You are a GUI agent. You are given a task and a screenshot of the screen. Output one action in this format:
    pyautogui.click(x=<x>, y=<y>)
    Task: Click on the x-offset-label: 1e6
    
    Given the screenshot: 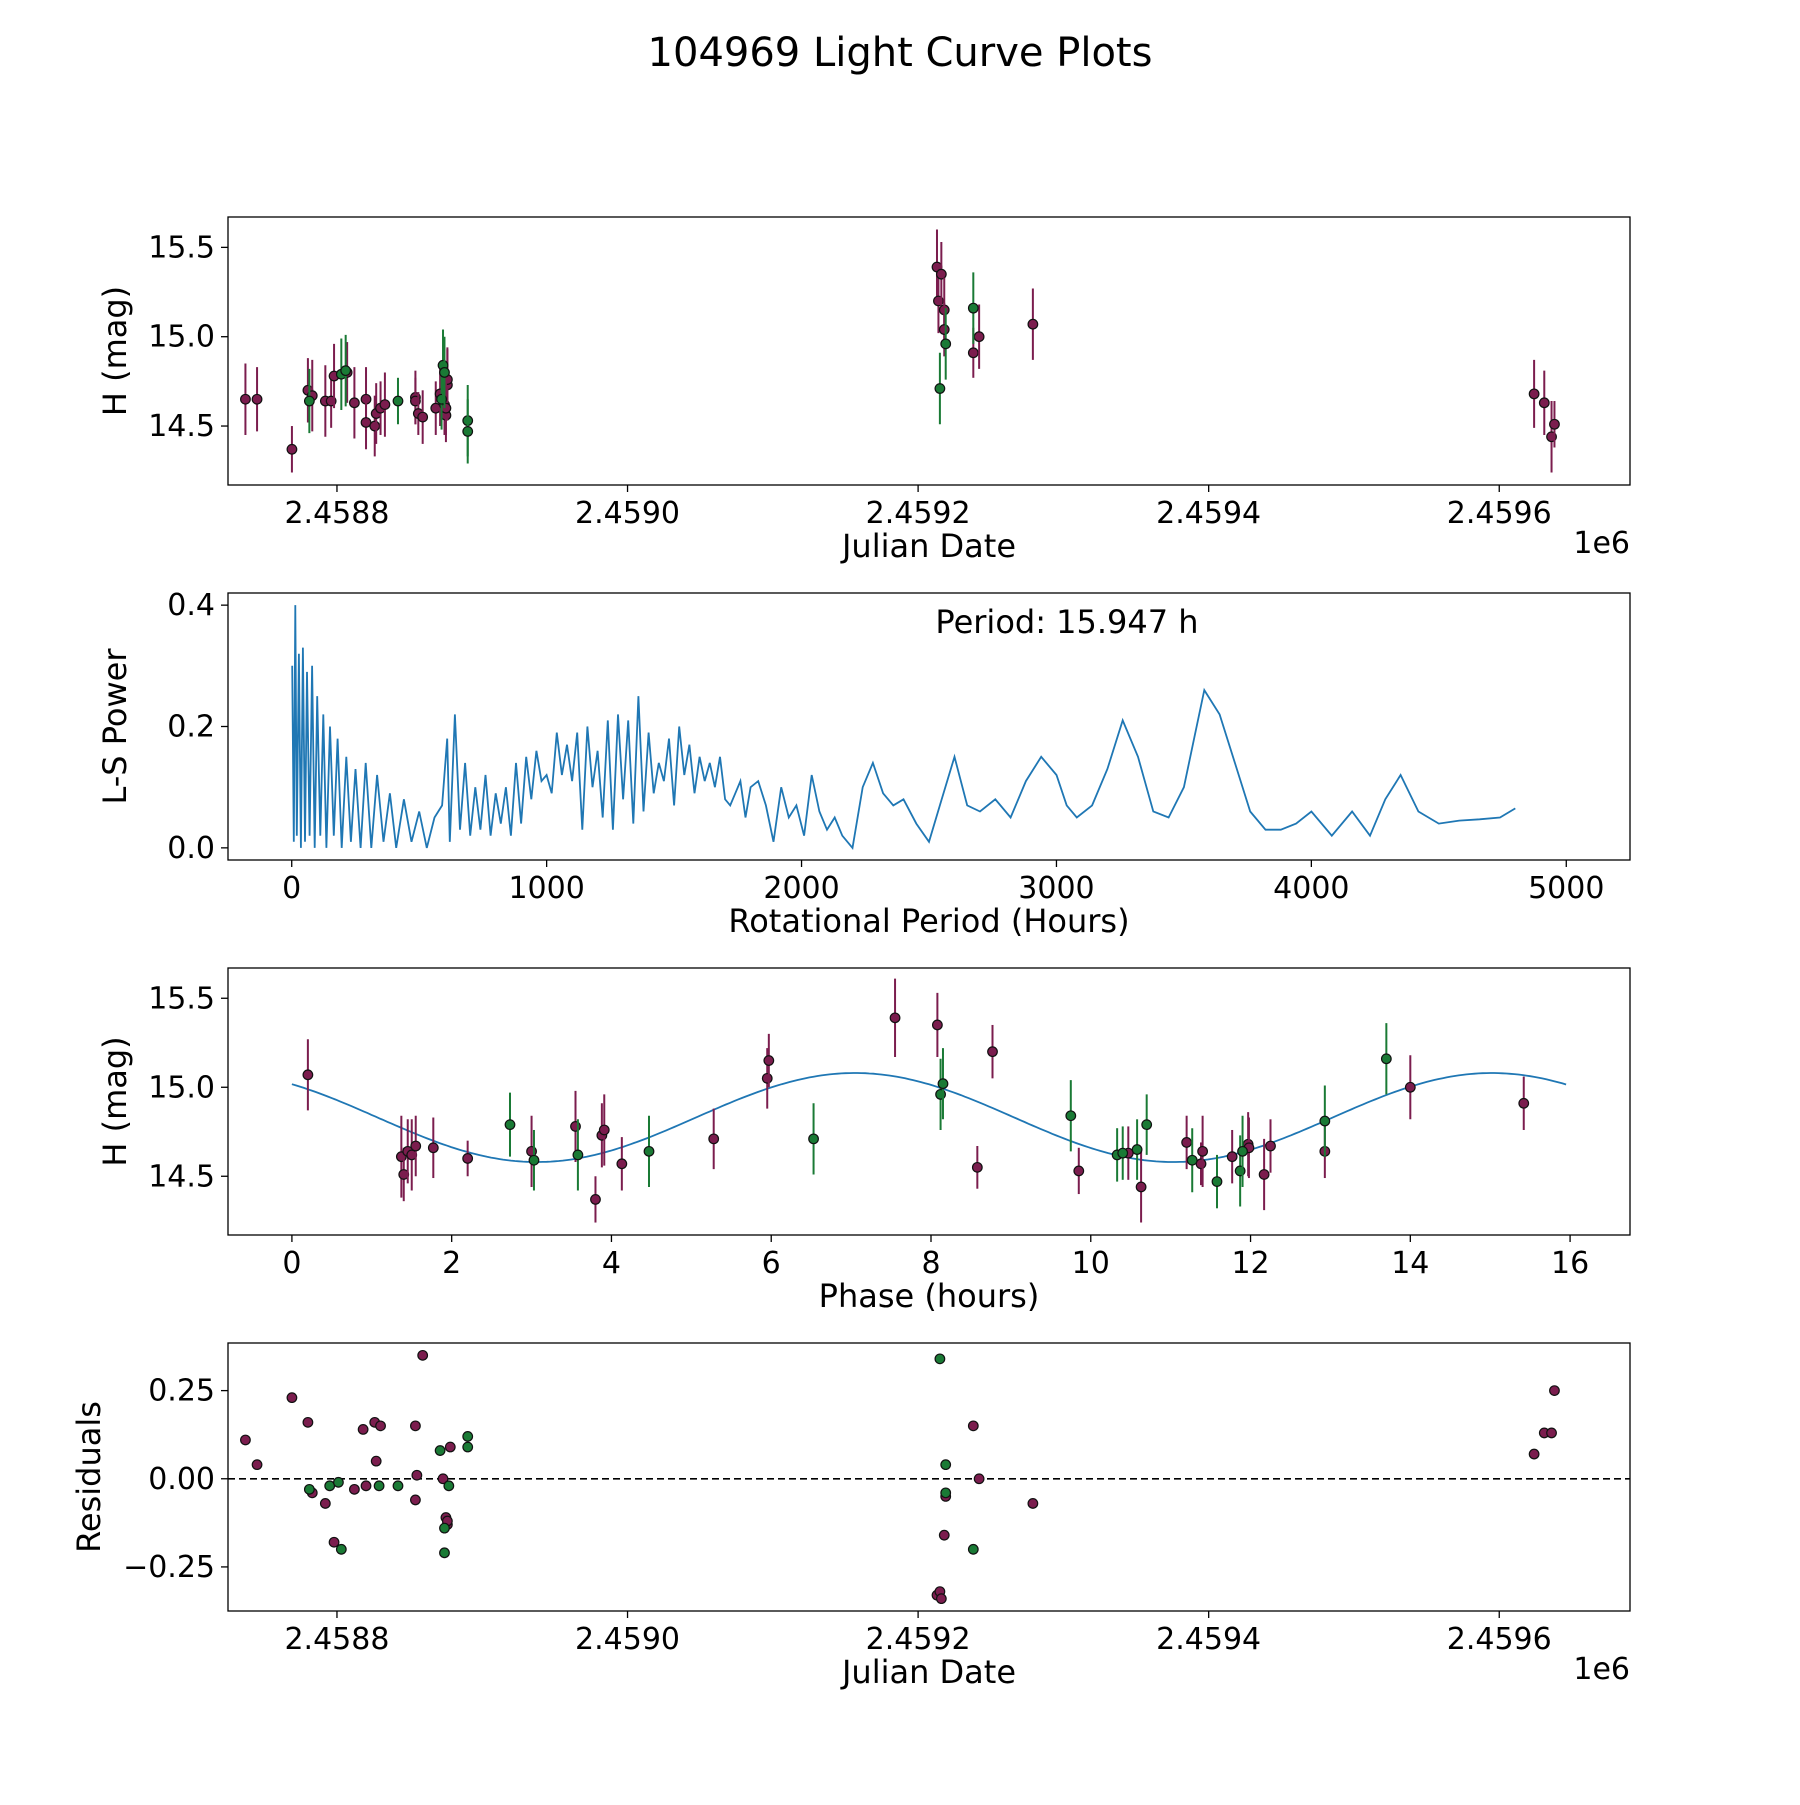 What is the action you would take?
    pyautogui.click(x=1601, y=1669)
    